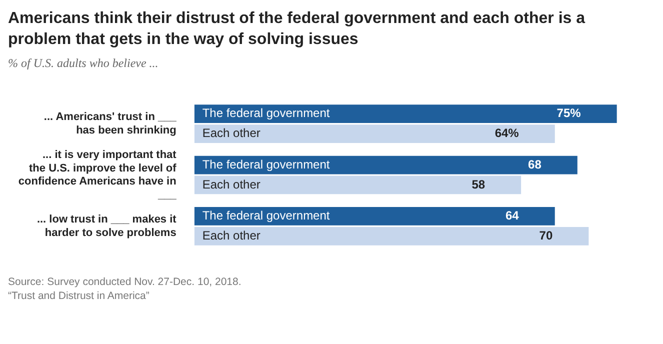  What do you see at coordinates (106, 226) in the screenshot?
I see `y-tick-label: ... low trust in ___ makes it harder to solve problems` at bounding box center [106, 226].